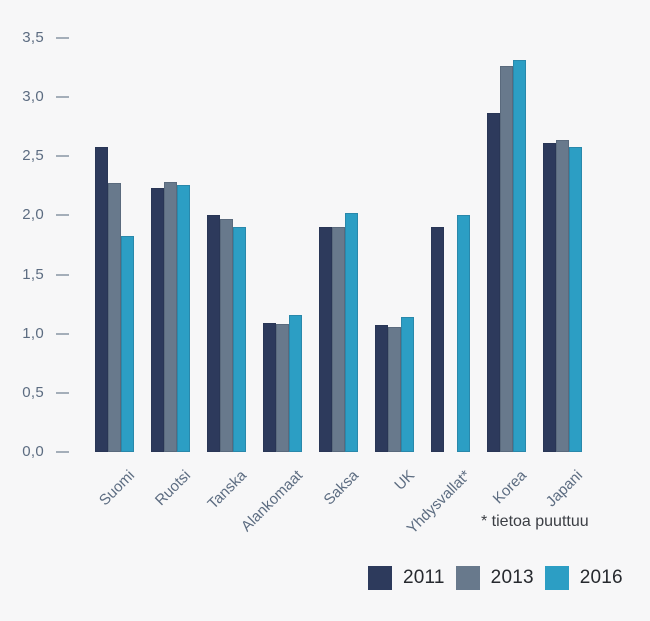  Describe the element at coordinates (601, 577) in the screenshot. I see `legend-label-2016: 2016` at that location.